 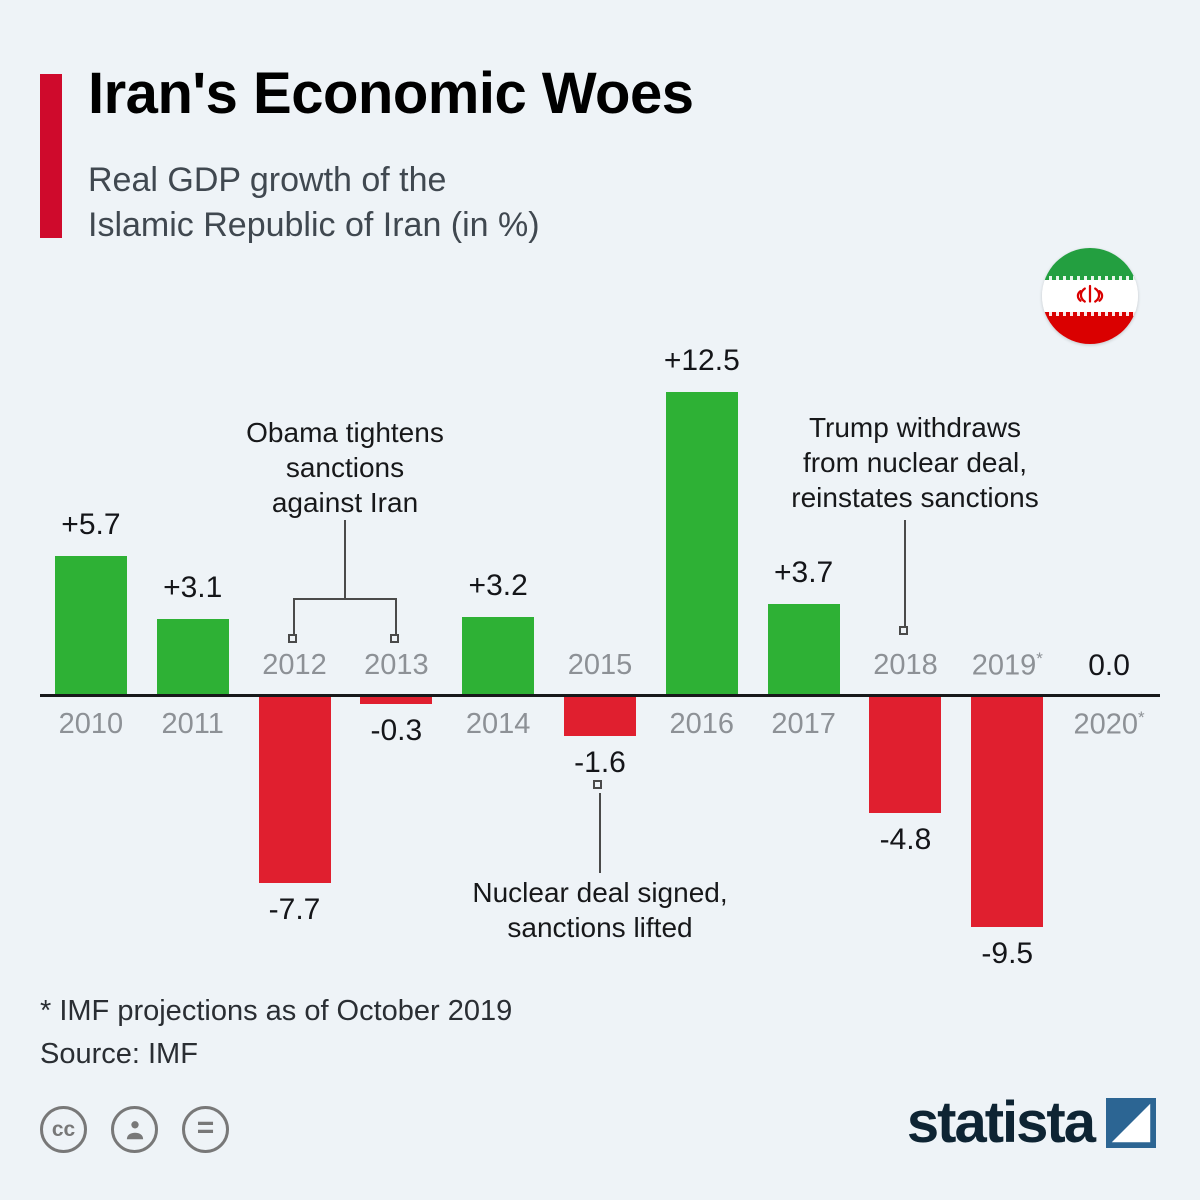 I want to click on flag-red-stripe, so click(x=1090, y=328).